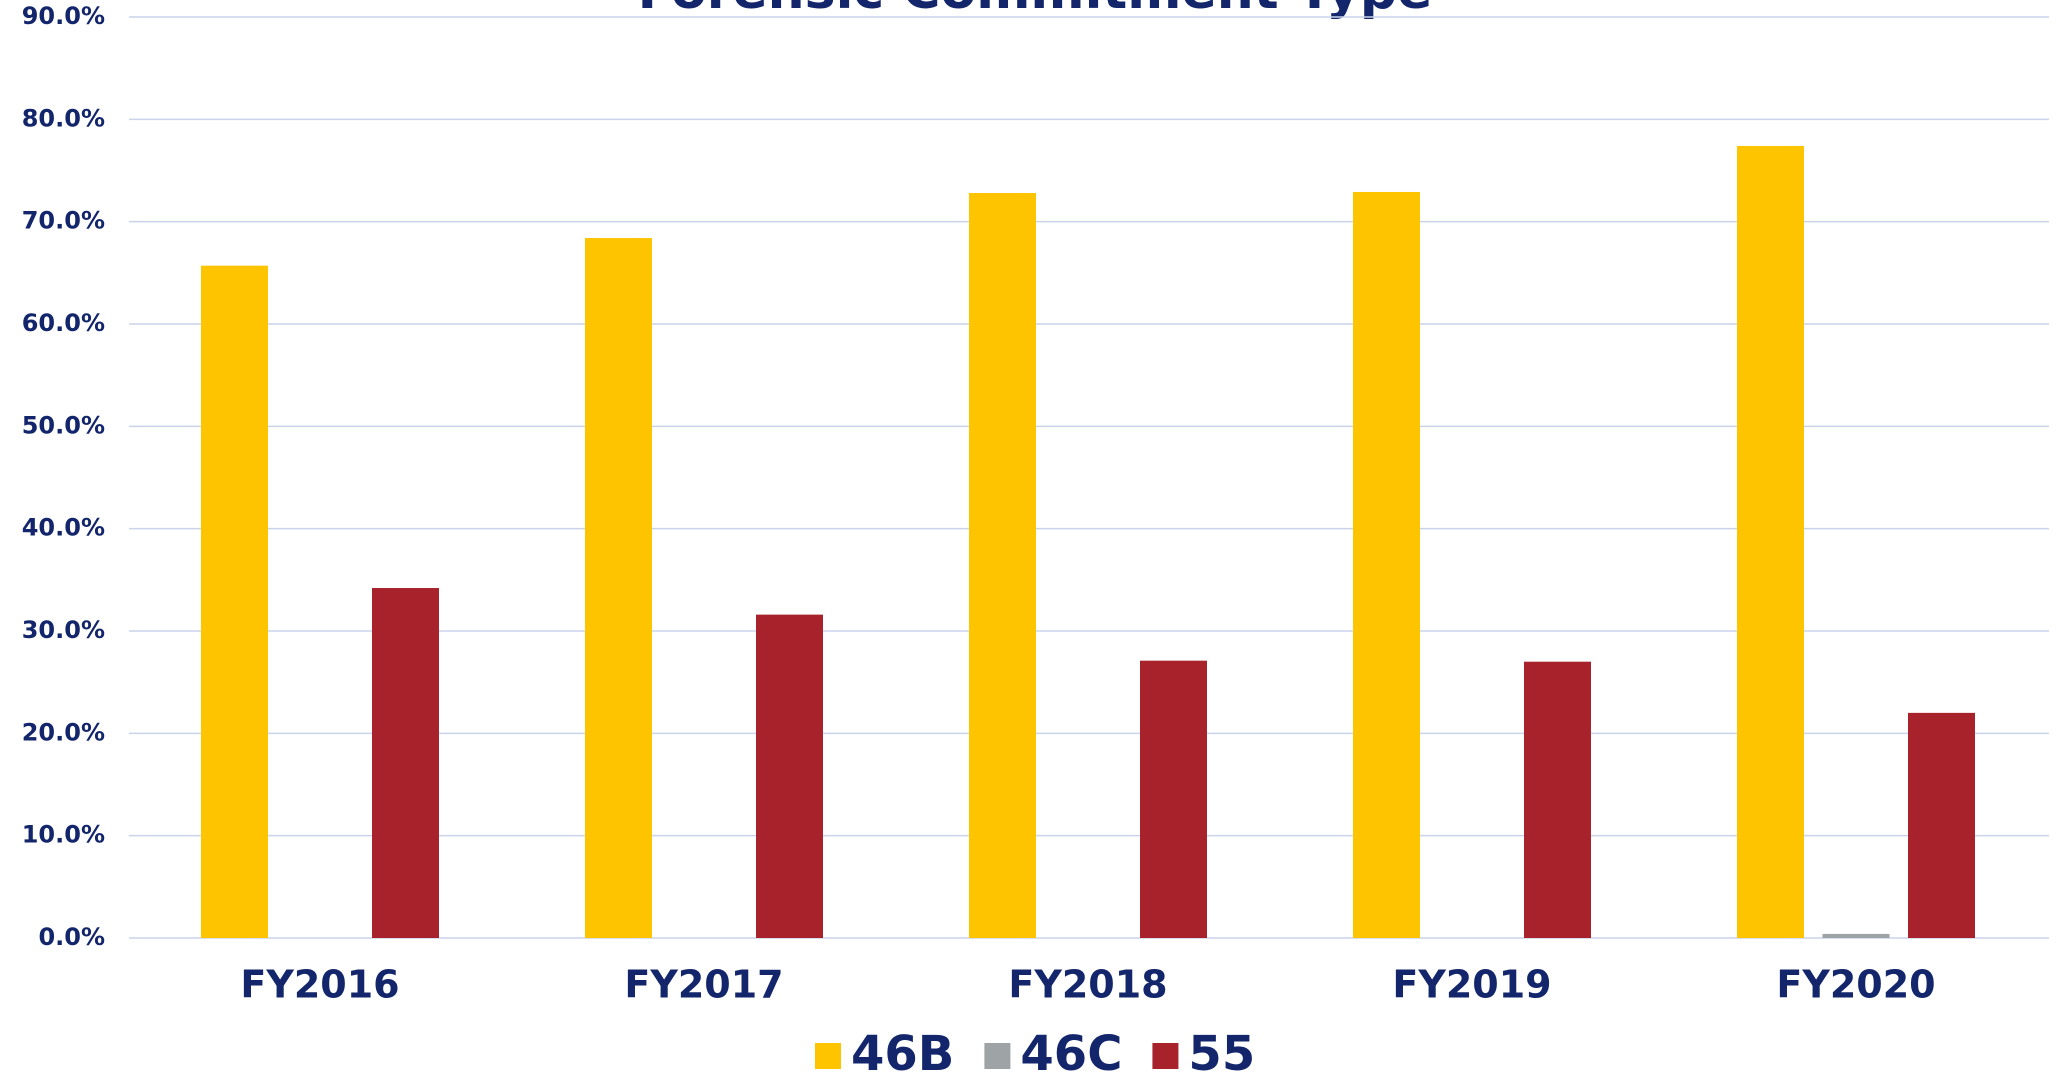 Image resolution: width=2062 pixels, height=1078 pixels. Describe the element at coordinates (1035, 10) in the screenshot. I see `chart-title: Forensic Commitment Type` at that location.